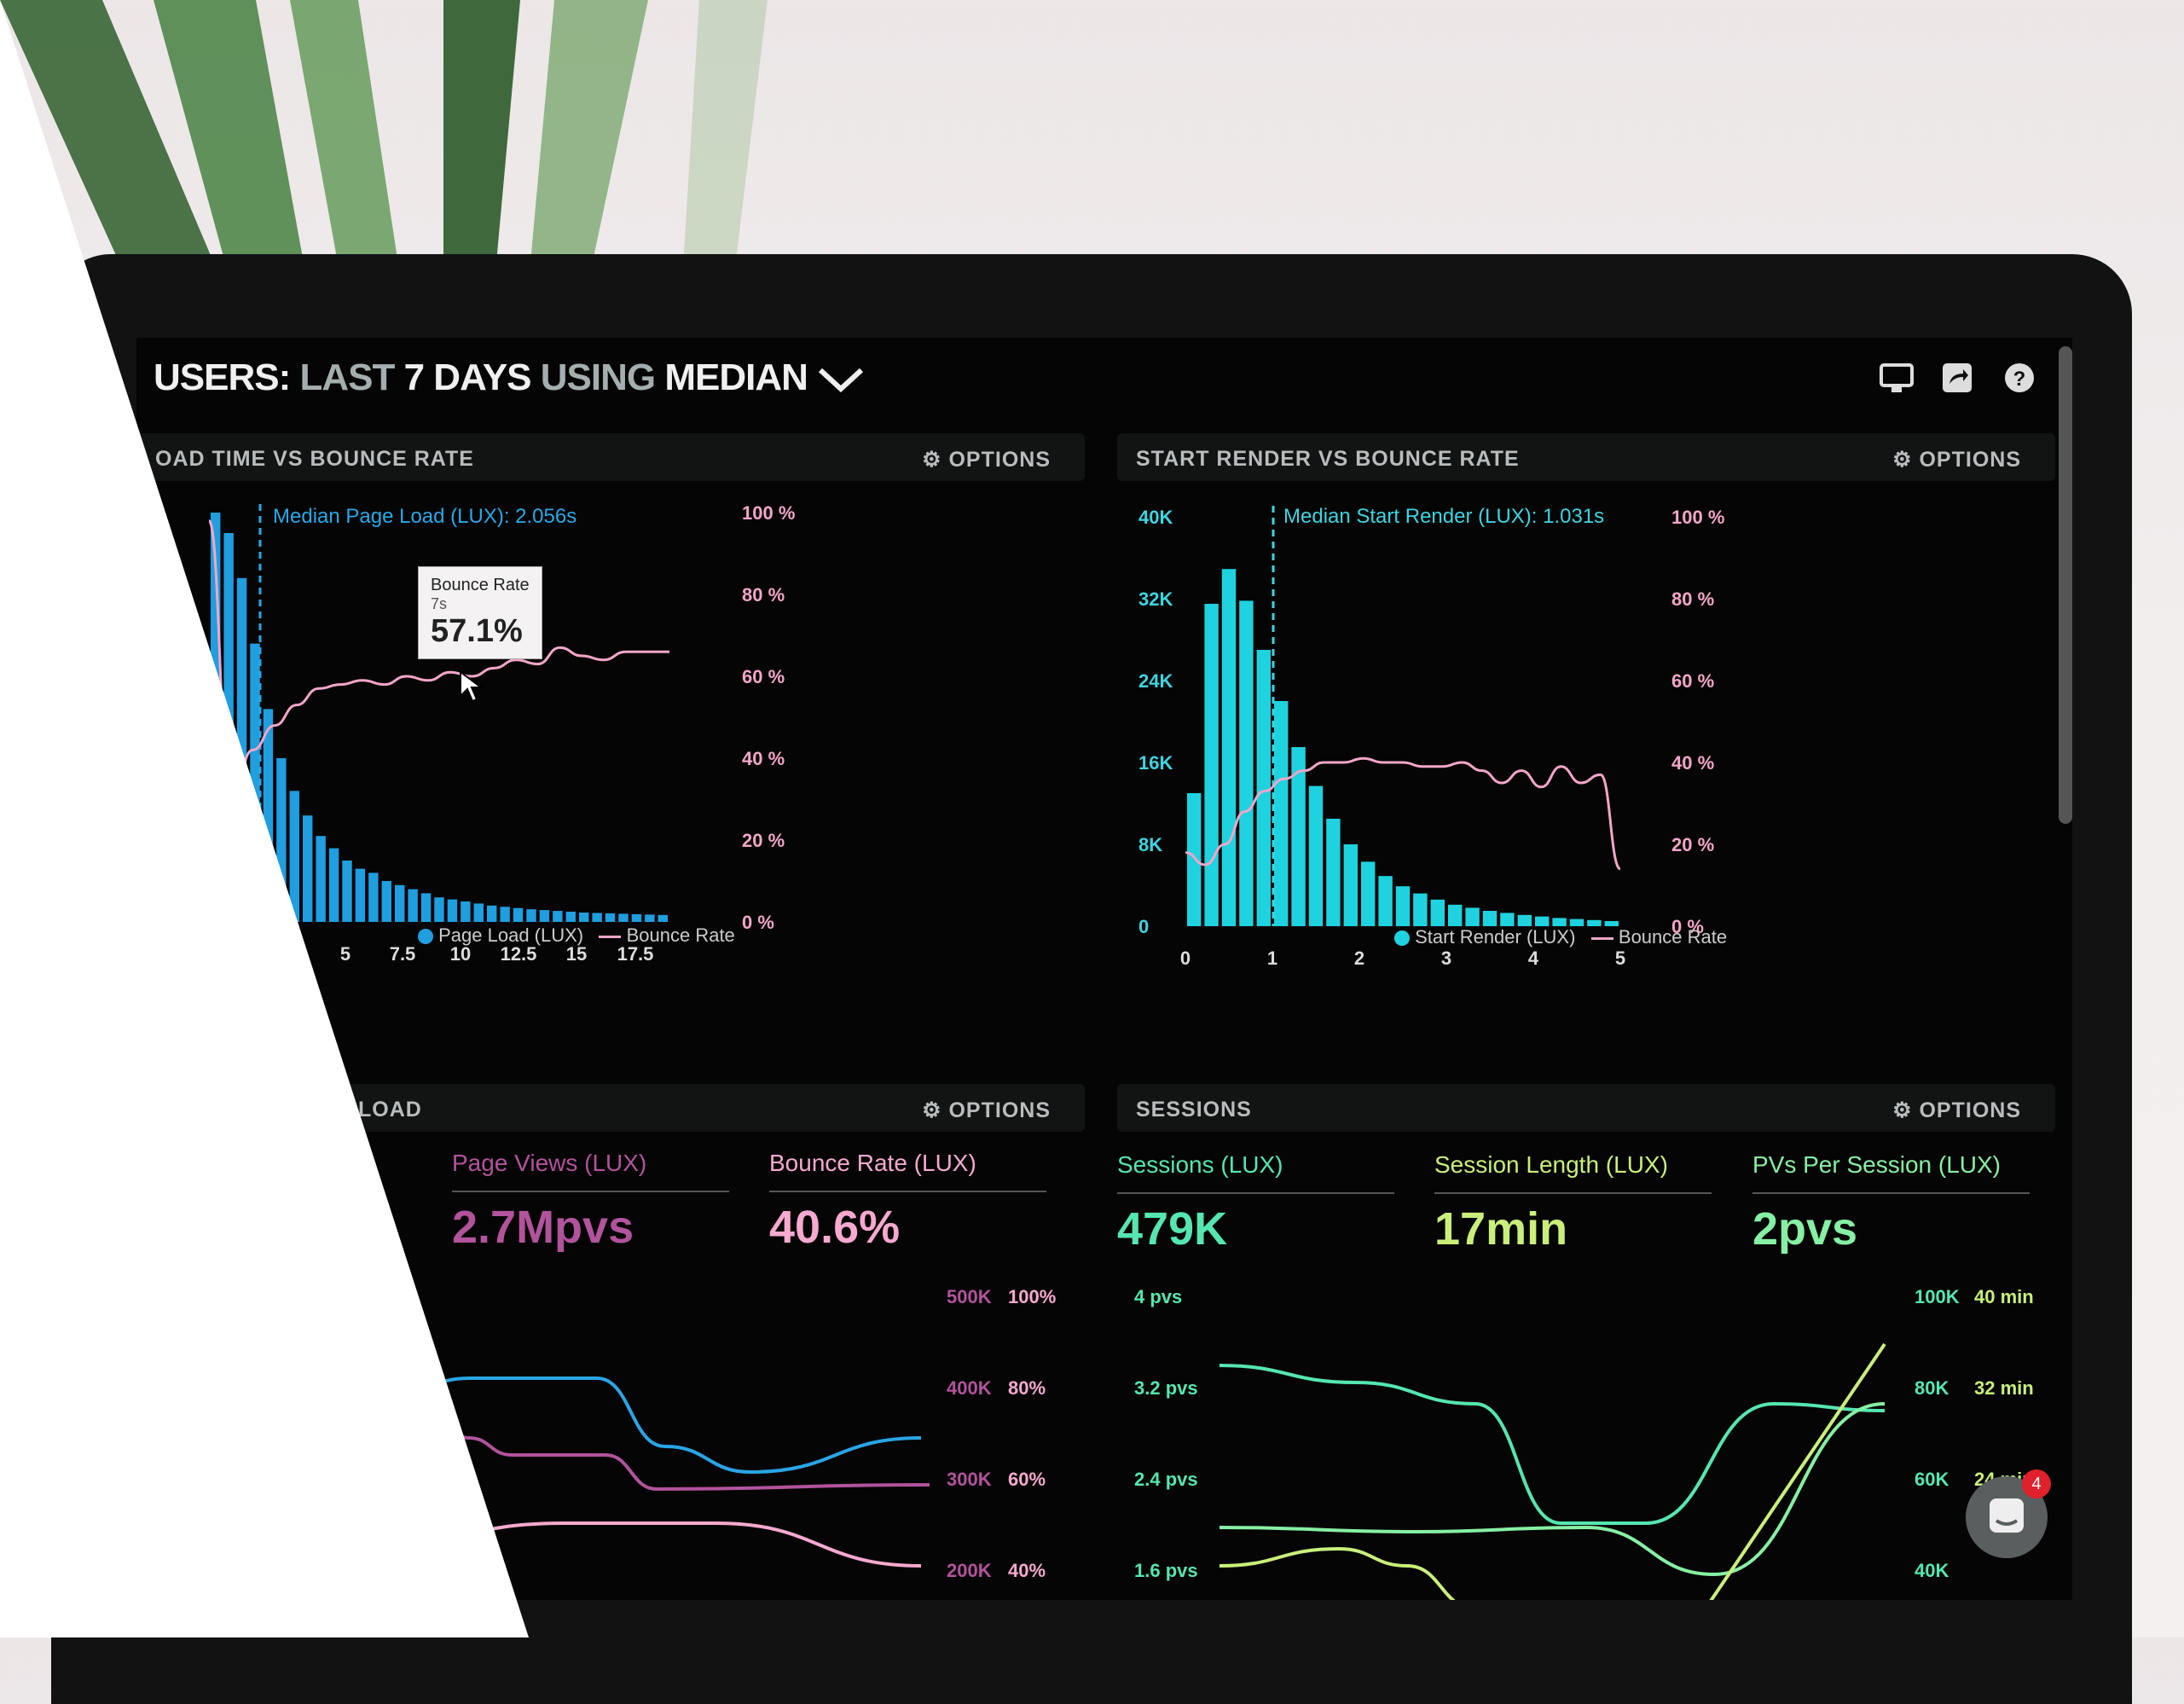  What do you see at coordinates (2004, 1388) in the screenshot?
I see `y-axis-length-tick: 32 min` at bounding box center [2004, 1388].